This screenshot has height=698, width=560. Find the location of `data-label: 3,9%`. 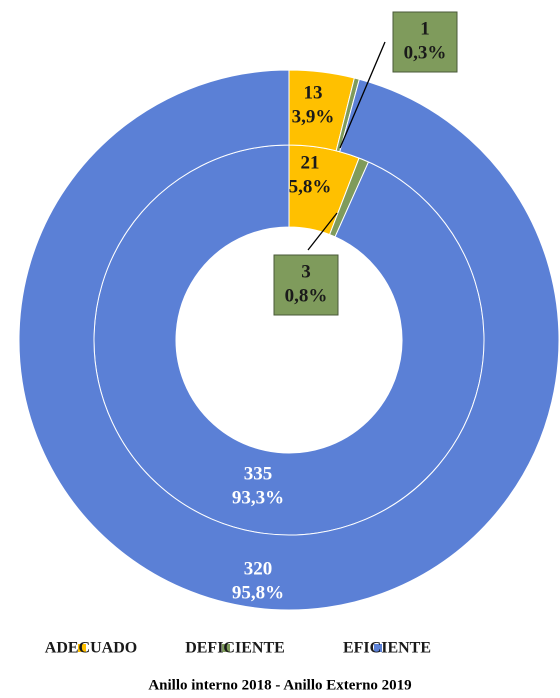

data-label: 3,9% is located at coordinates (313, 116).